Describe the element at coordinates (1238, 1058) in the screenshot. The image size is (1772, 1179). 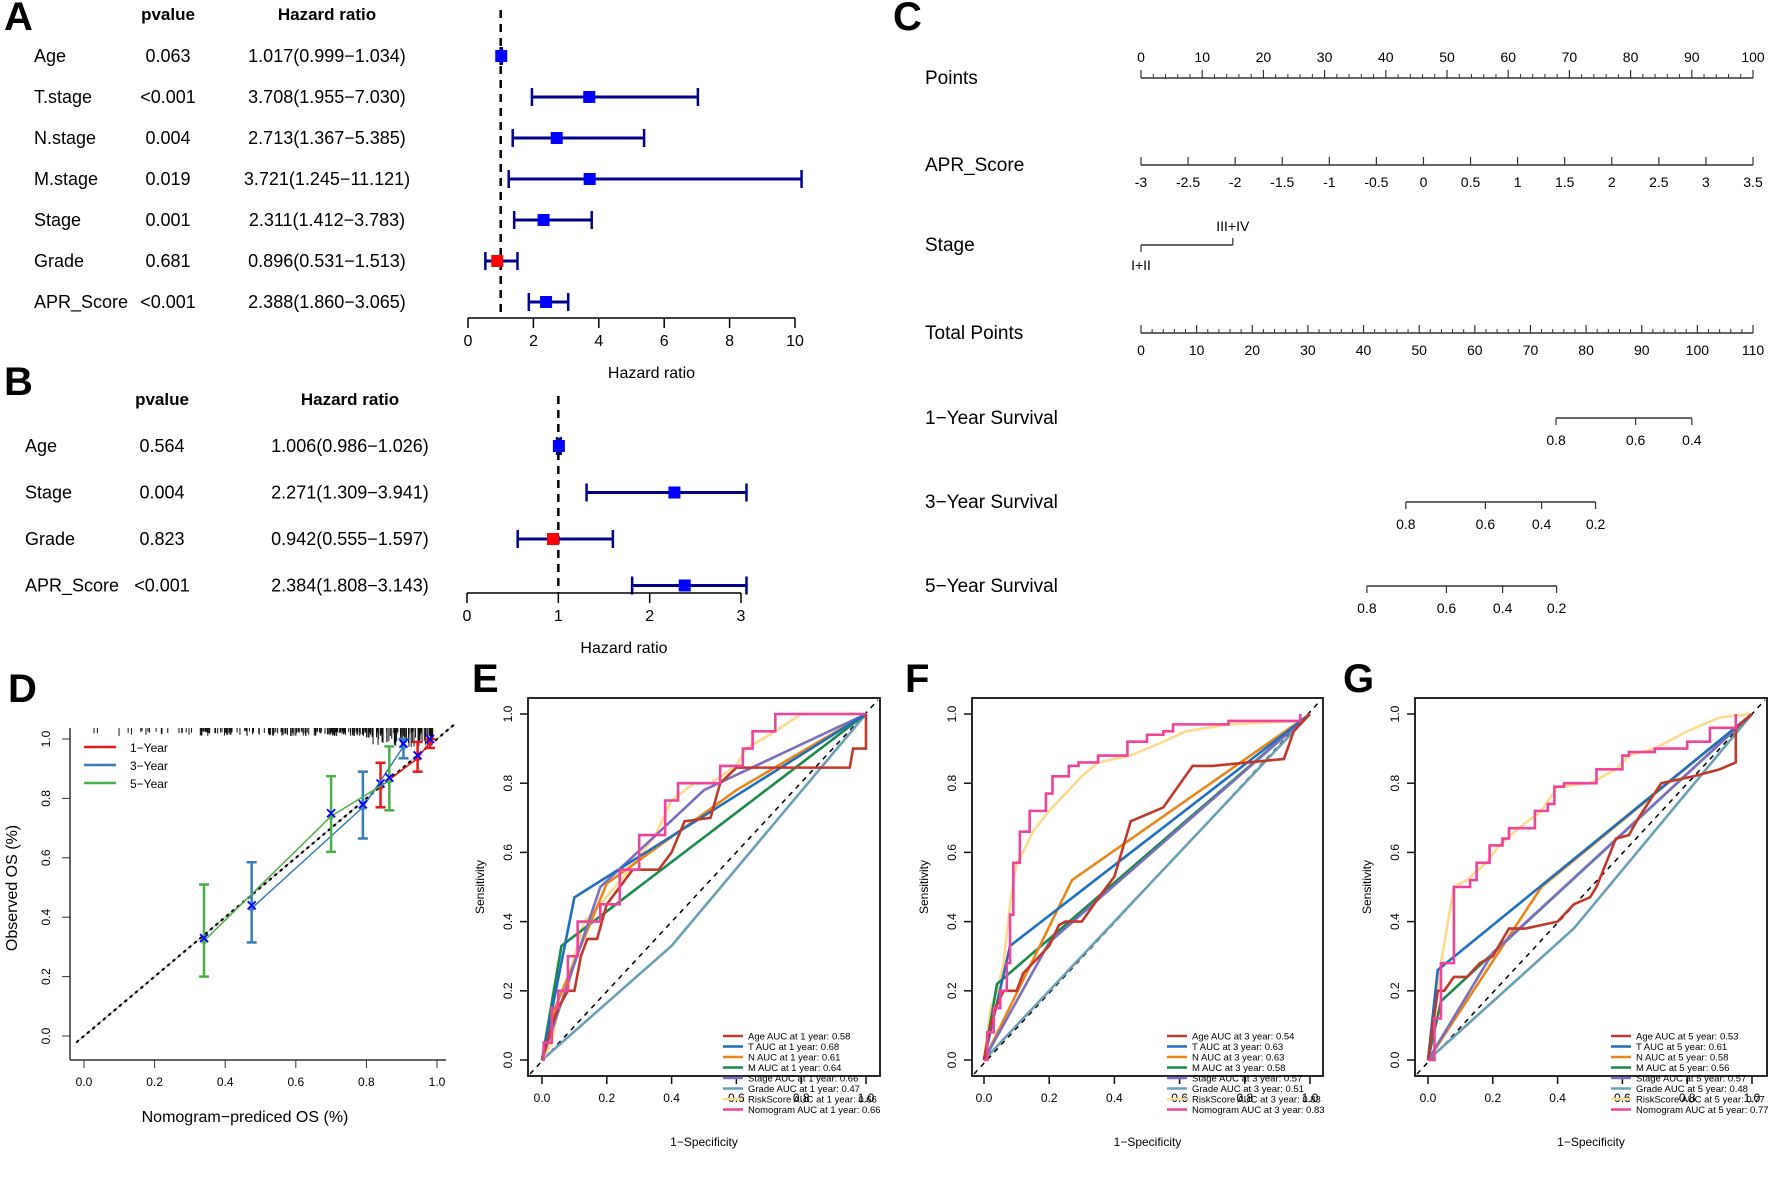
I see `legend-label: N AUC at 3 year: 0.63` at that location.